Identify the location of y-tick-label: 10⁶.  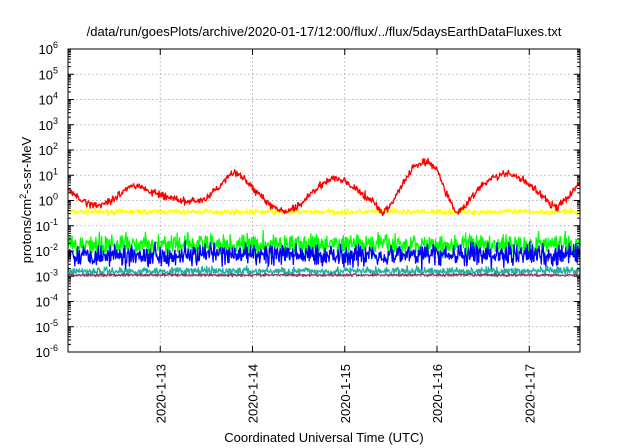
(48, 48).